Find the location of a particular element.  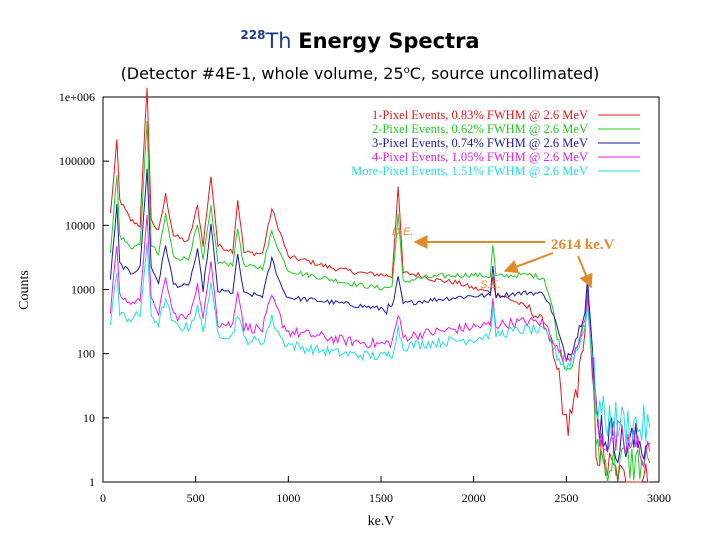

isotope-mass: 228 is located at coordinates (253, 35).